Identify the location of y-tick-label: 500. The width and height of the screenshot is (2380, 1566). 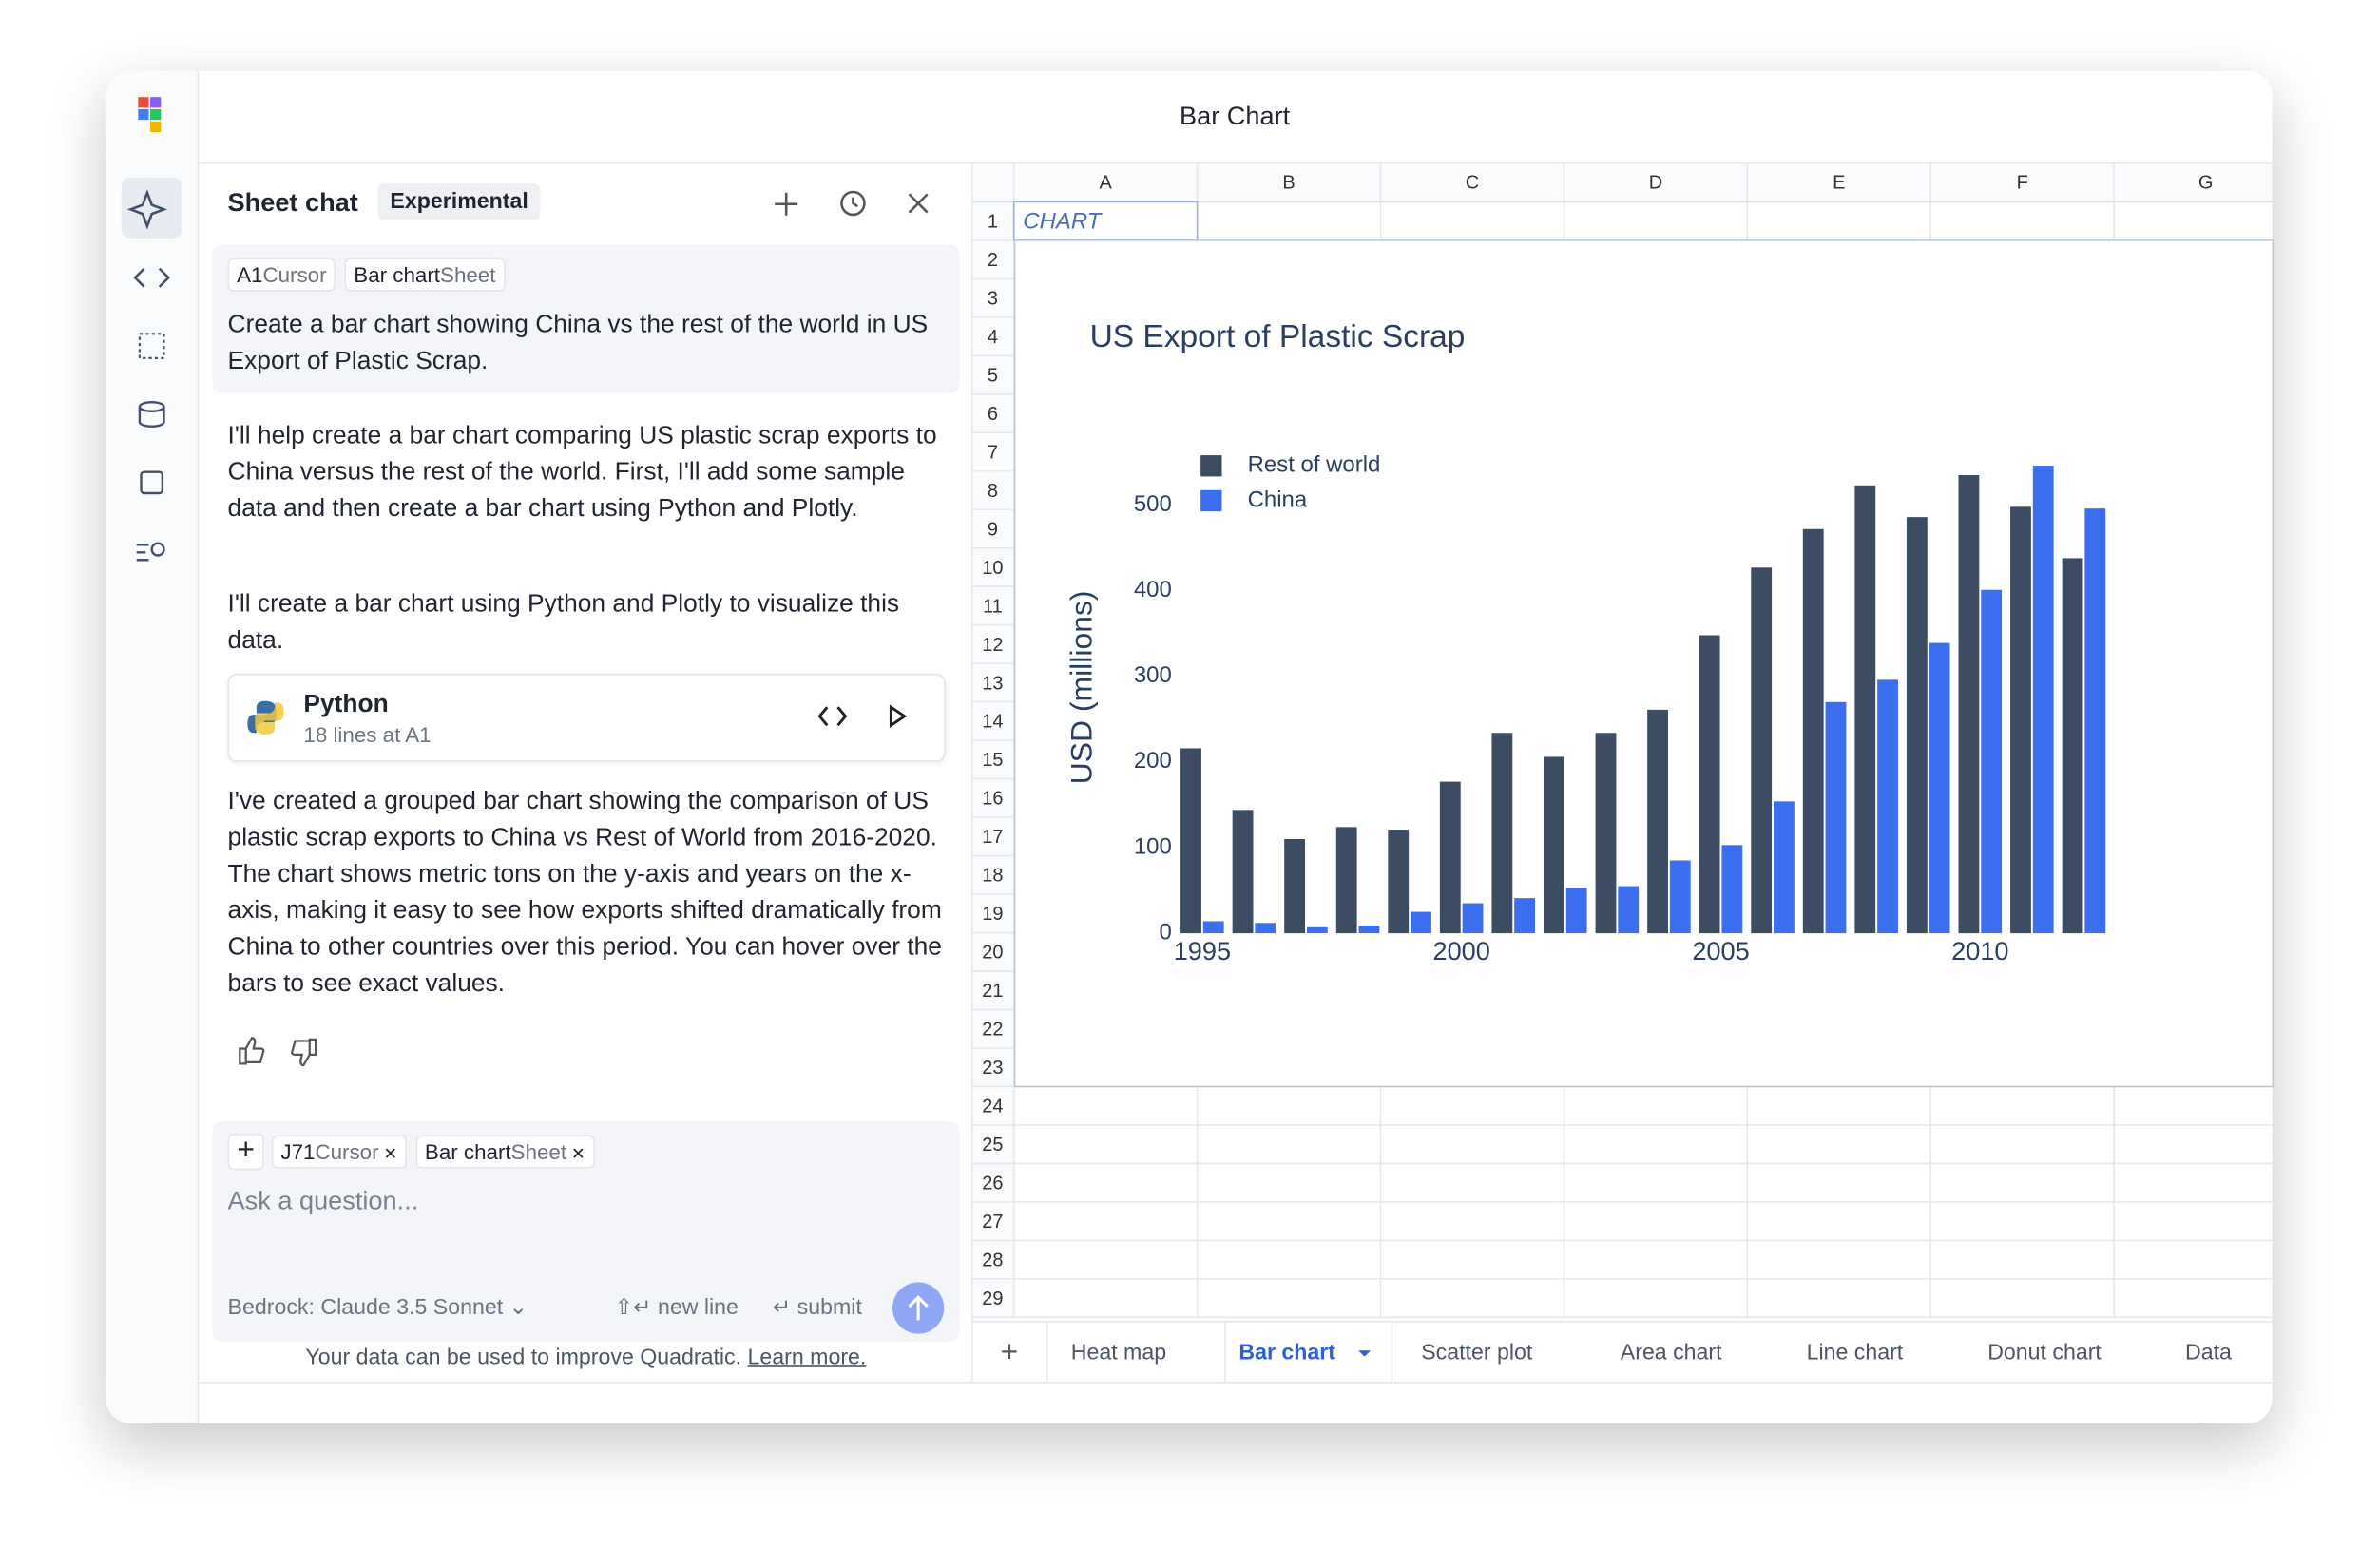
(1153, 504).